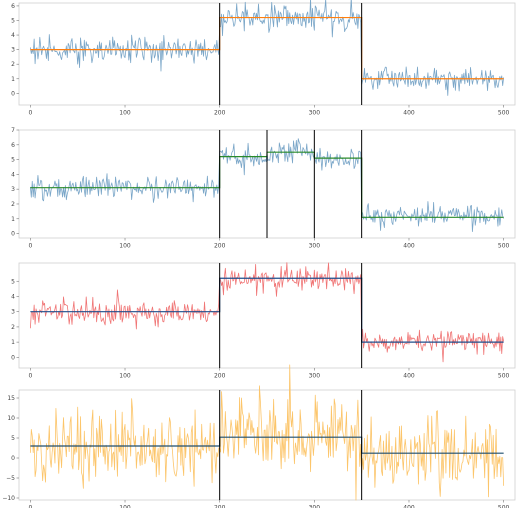 Image resolution: width=520 pixels, height=508 pixels. Describe the element at coordinates (11, 418) in the screenshot. I see `y-tick-label: 10` at that location.